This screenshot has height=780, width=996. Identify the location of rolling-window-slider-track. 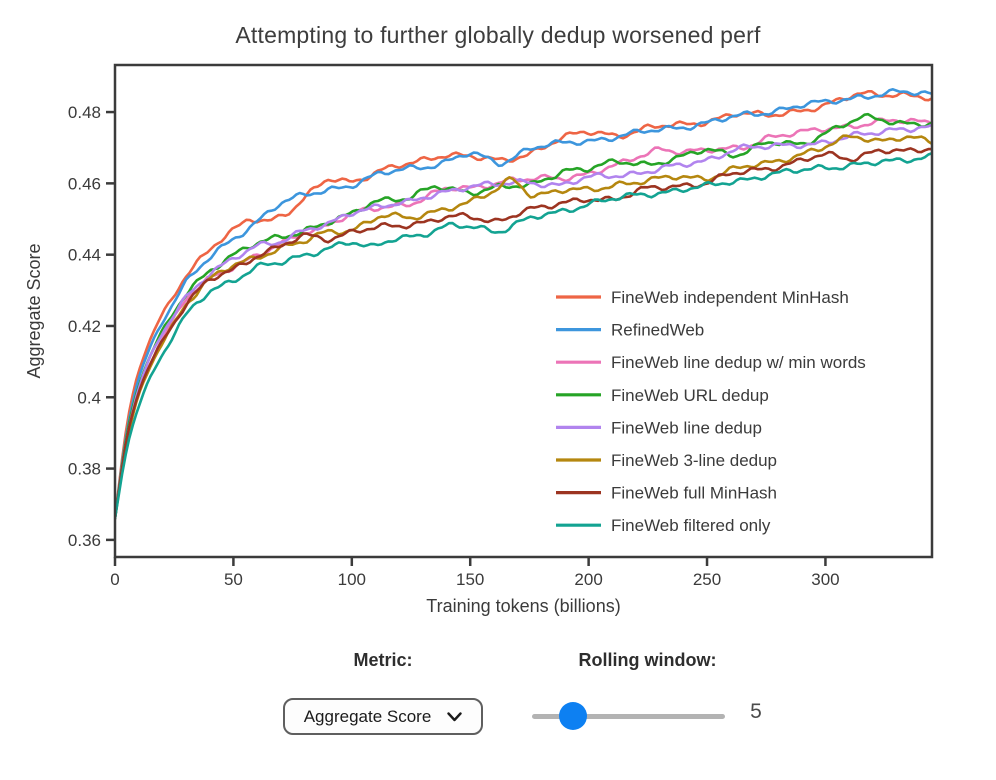
(628, 716).